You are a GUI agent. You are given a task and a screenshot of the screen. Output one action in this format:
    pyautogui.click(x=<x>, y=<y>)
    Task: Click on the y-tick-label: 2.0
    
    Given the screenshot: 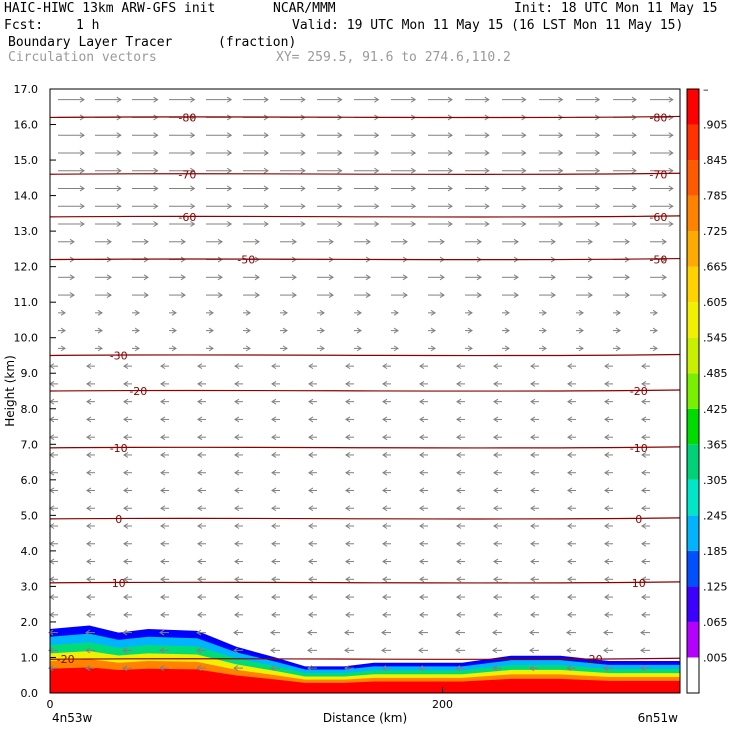 What is the action you would take?
    pyautogui.click(x=30, y=622)
    